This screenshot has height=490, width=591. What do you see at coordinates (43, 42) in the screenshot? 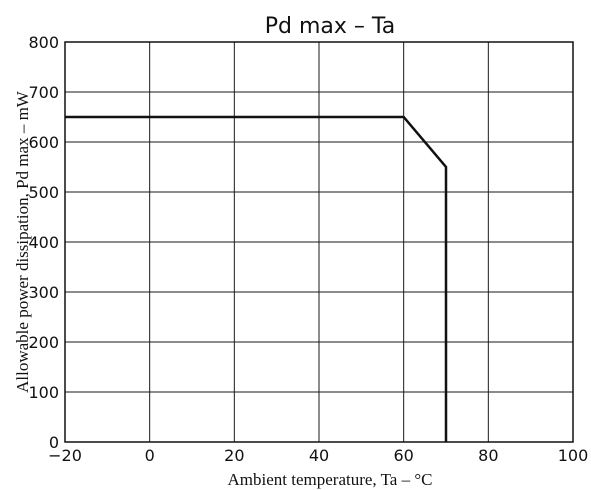
I see `y-tick-label: 800` at bounding box center [43, 42].